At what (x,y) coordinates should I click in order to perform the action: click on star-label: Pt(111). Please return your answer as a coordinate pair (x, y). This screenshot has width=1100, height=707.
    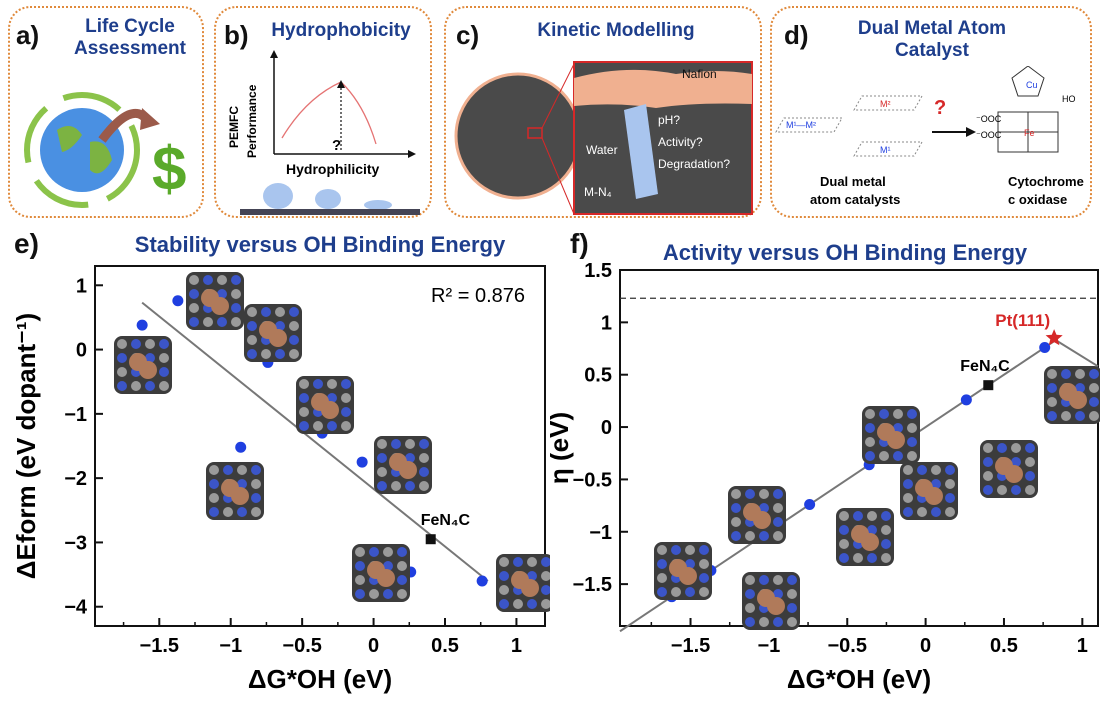
    Looking at the image, I should click on (1022, 320).